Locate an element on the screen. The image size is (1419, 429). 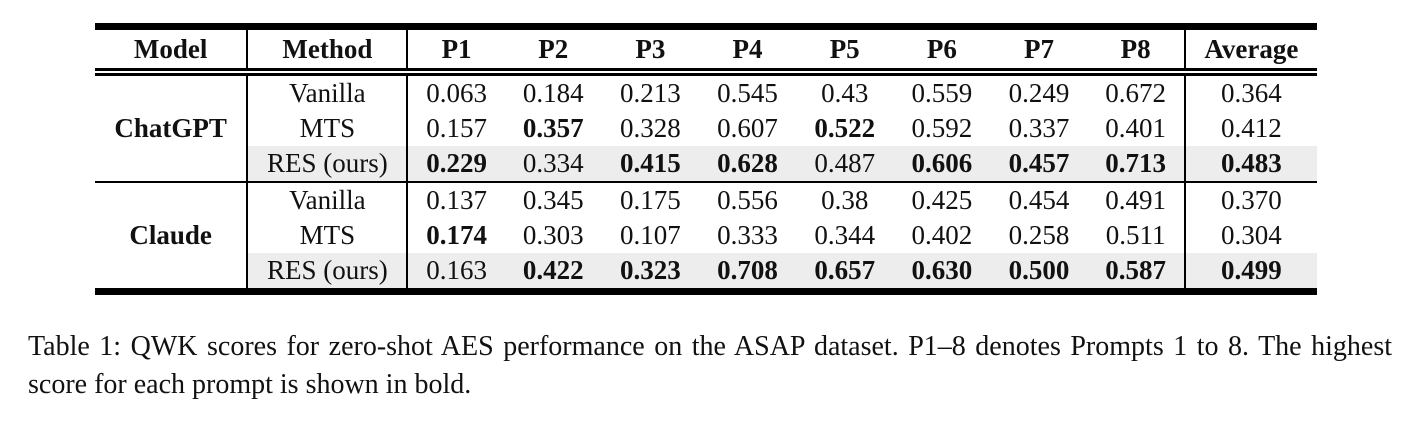
score-cell: 0.137 is located at coordinates (456, 200).